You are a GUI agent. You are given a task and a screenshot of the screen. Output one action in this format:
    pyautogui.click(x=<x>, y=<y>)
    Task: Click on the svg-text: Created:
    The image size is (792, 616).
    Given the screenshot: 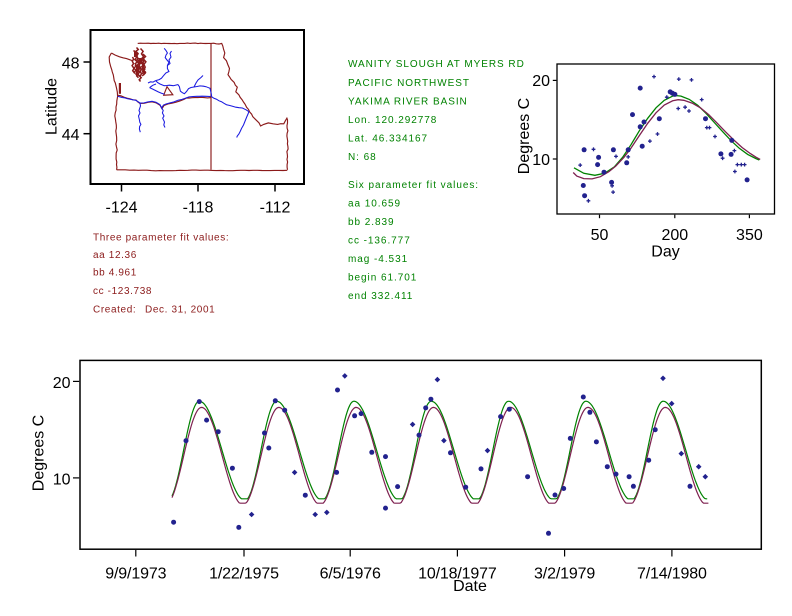 What is the action you would take?
    pyautogui.click(x=114, y=310)
    